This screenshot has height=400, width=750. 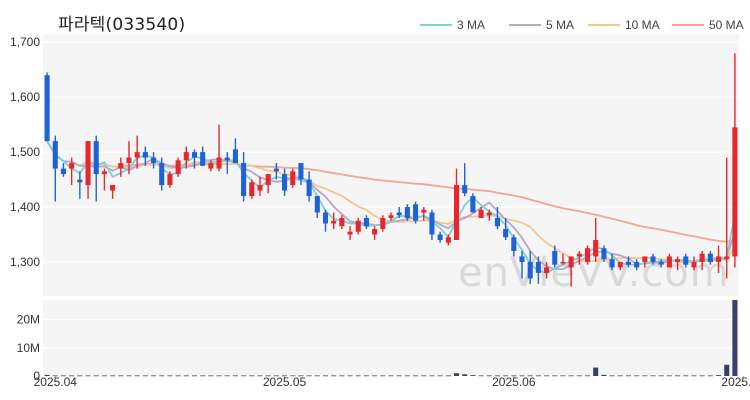 What do you see at coordinates (471, 25) in the screenshot?
I see `legend-label: 3 MA` at bounding box center [471, 25].